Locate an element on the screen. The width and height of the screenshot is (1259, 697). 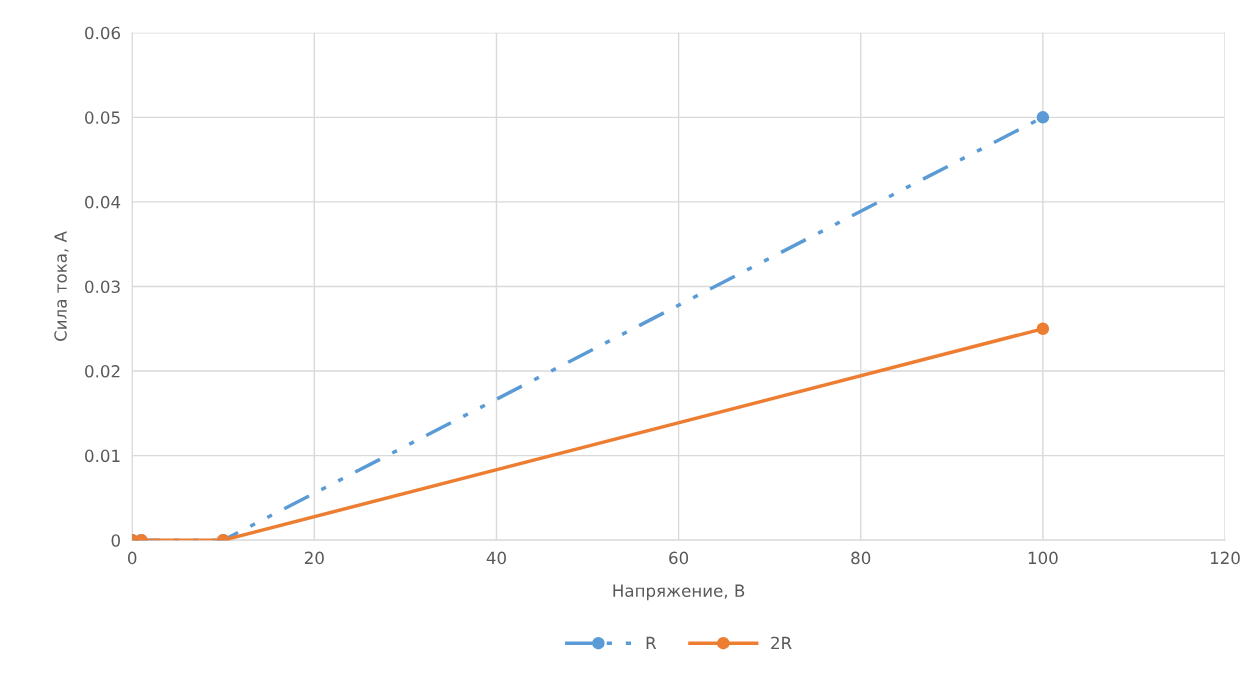
x-tick-label: 100 is located at coordinates (1043, 558).